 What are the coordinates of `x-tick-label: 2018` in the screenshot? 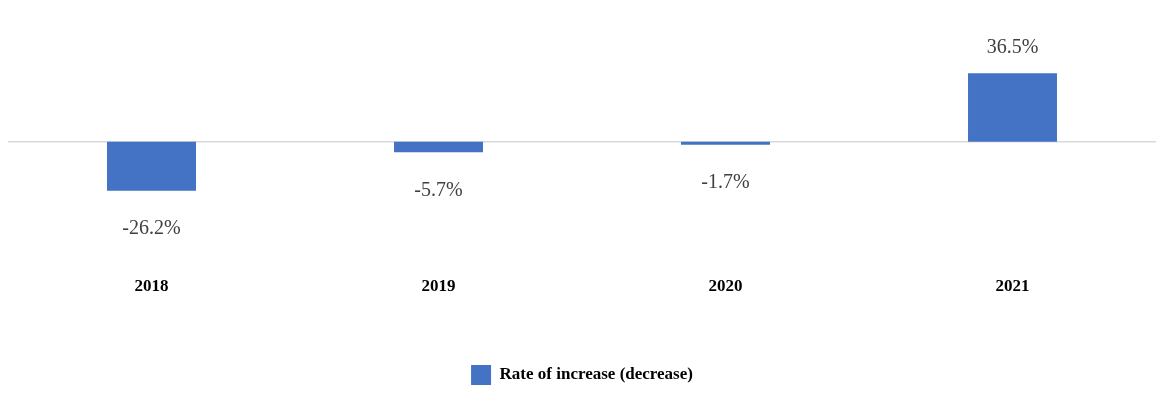 It's located at (151, 286).